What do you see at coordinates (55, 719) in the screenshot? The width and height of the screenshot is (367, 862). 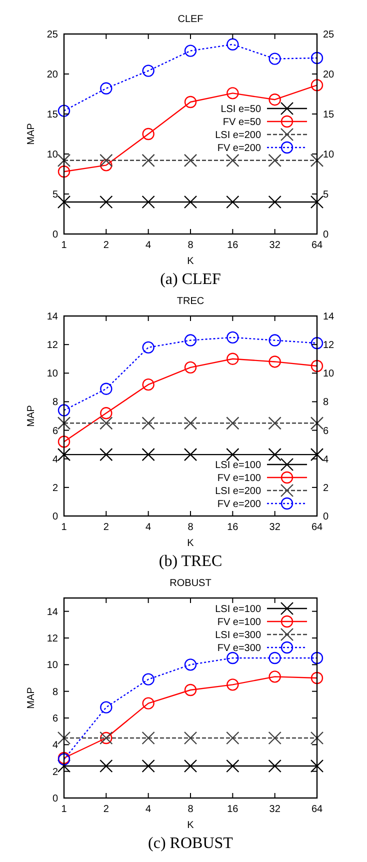 I see `y-tick-label: 6` at bounding box center [55, 719].